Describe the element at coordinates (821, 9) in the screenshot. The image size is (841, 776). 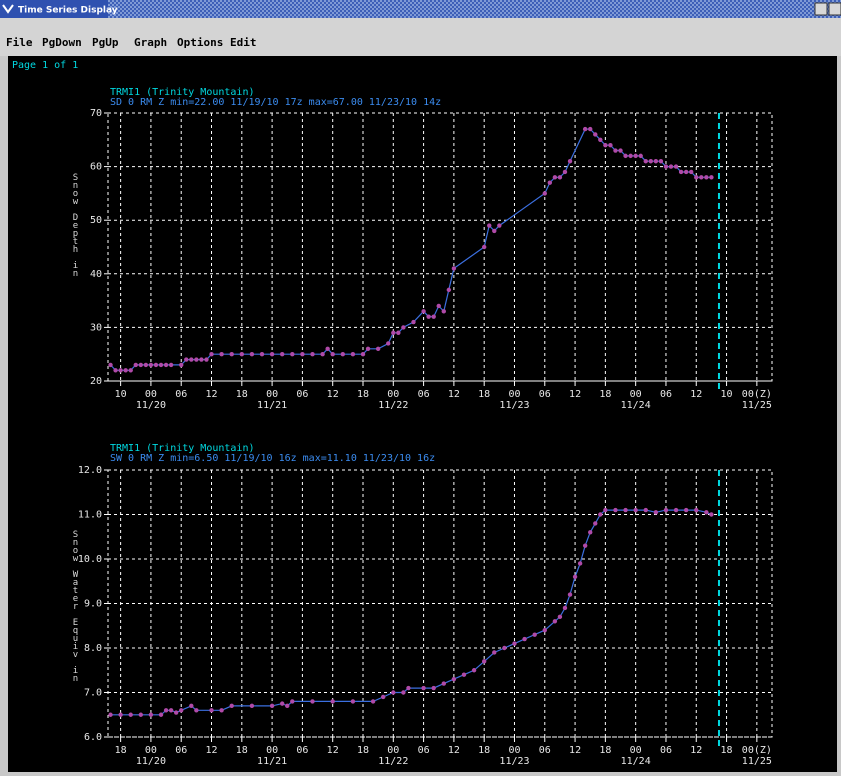
I see `maximize-button` at that location.